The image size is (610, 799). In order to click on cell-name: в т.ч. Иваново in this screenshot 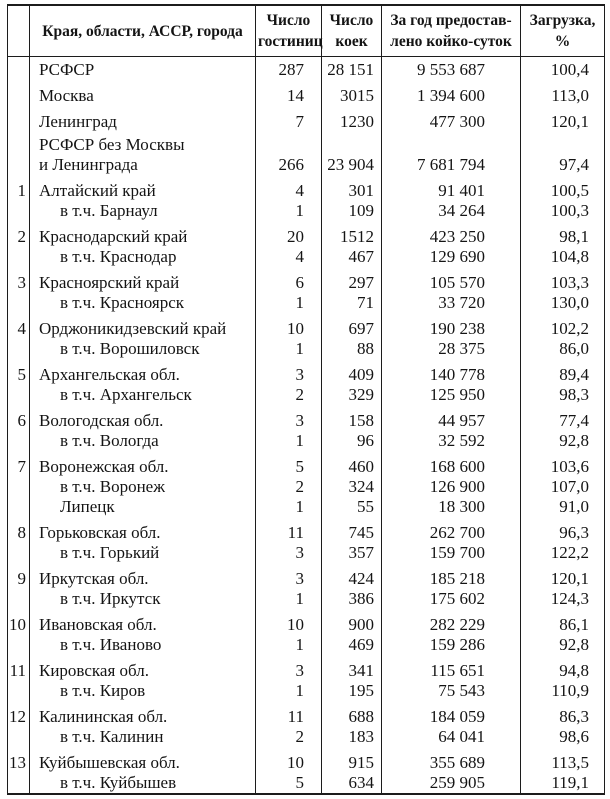, I will do `click(142, 645)`.